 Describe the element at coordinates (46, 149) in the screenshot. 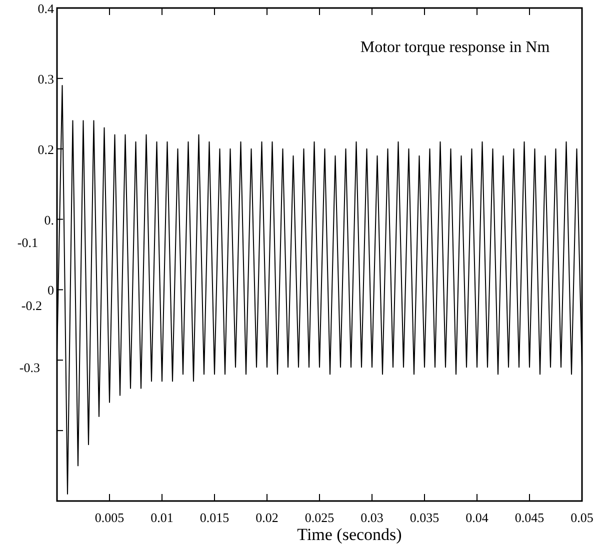

I see `y-tick-label: 0.2` at that location.